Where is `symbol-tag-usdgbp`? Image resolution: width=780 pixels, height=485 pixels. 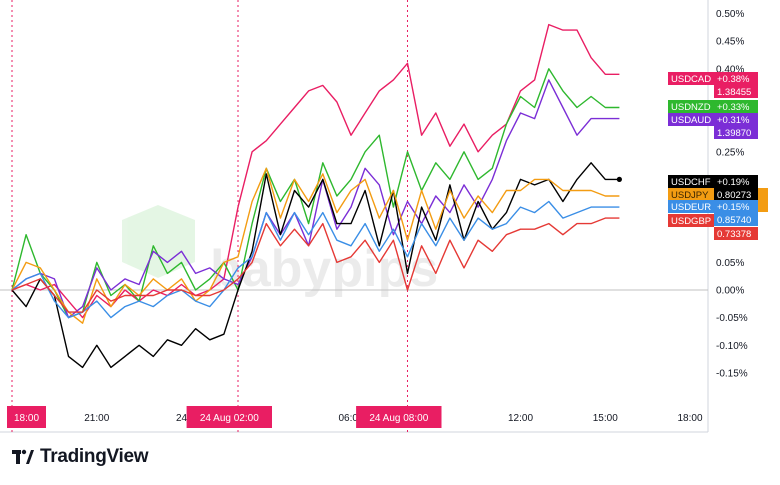
symbol-tag-usdgbp is located at coordinates (691, 220).